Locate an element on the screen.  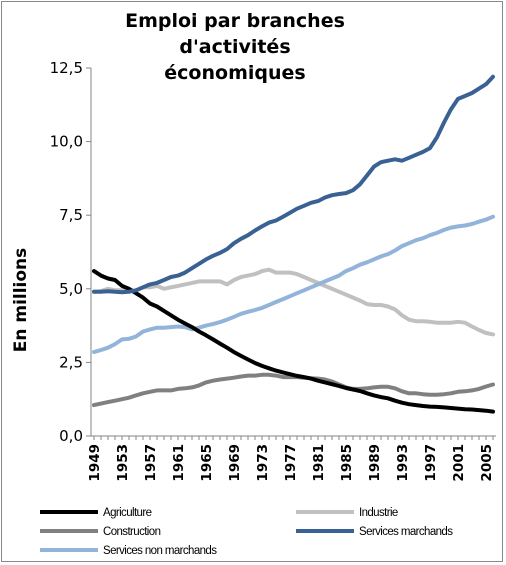
legend-item: Construction is located at coordinates (100, 532).